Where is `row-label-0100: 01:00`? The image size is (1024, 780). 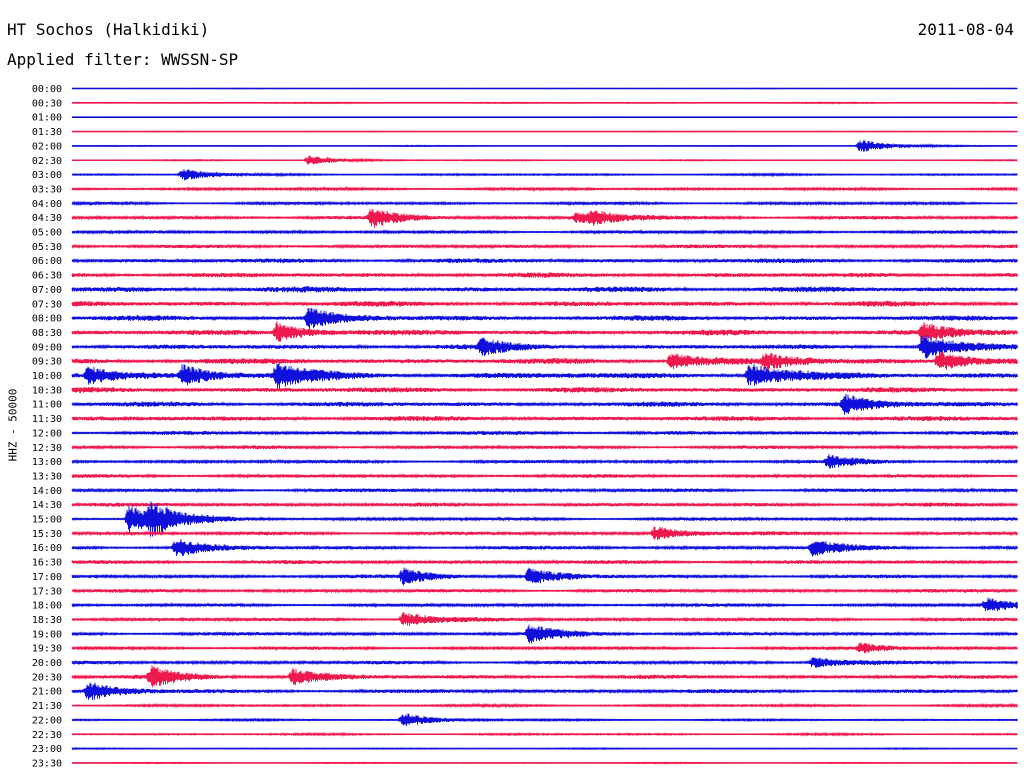
row-label-0100: 01:00 is located at coordinates (47, 118).